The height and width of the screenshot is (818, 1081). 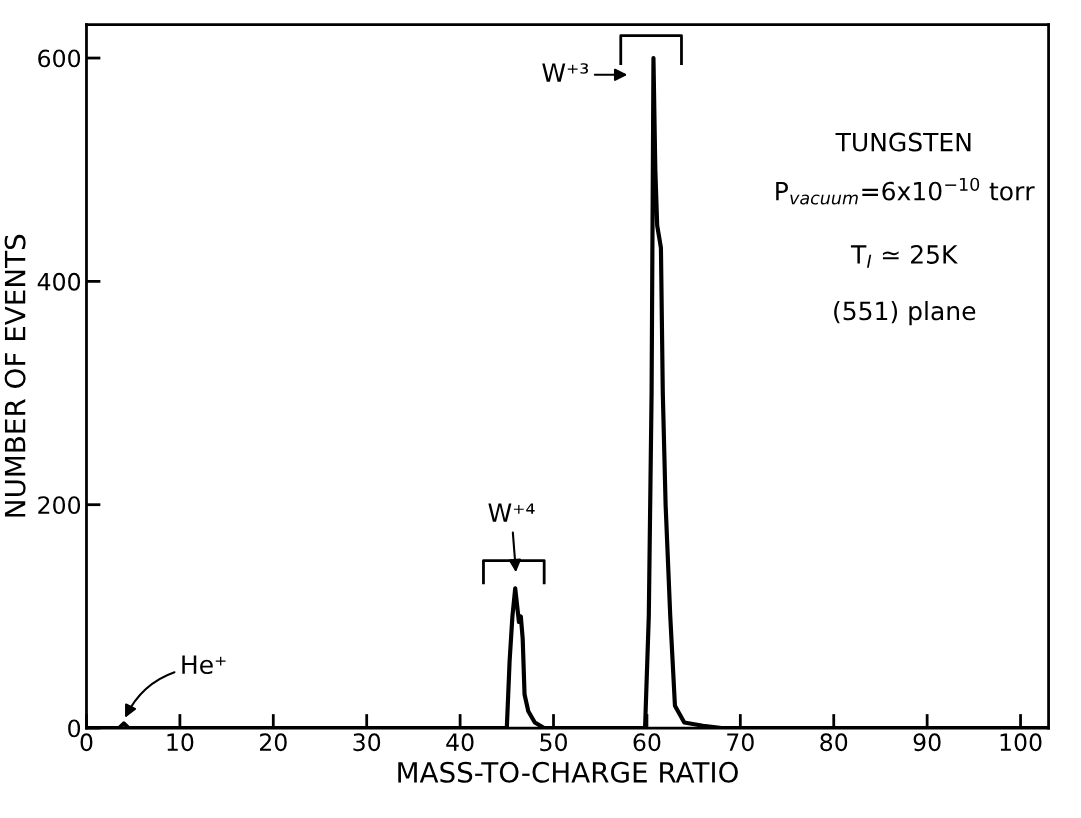 What do you see at coordinates (568, 772) in the screenshot?
I see `x-axis-title: MASS-TO-CHARGE RATIO` at bounding box center [568, 772].